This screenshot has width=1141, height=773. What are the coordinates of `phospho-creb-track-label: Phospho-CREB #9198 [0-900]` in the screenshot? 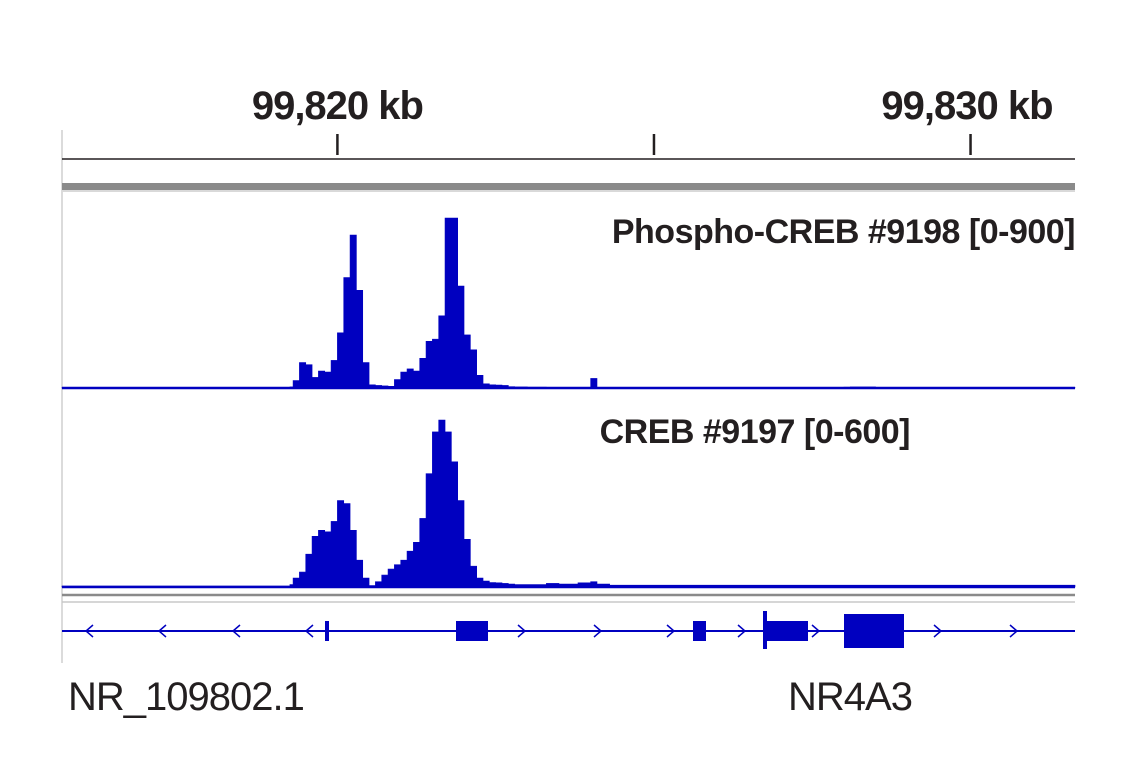 It's located at (843, 232).